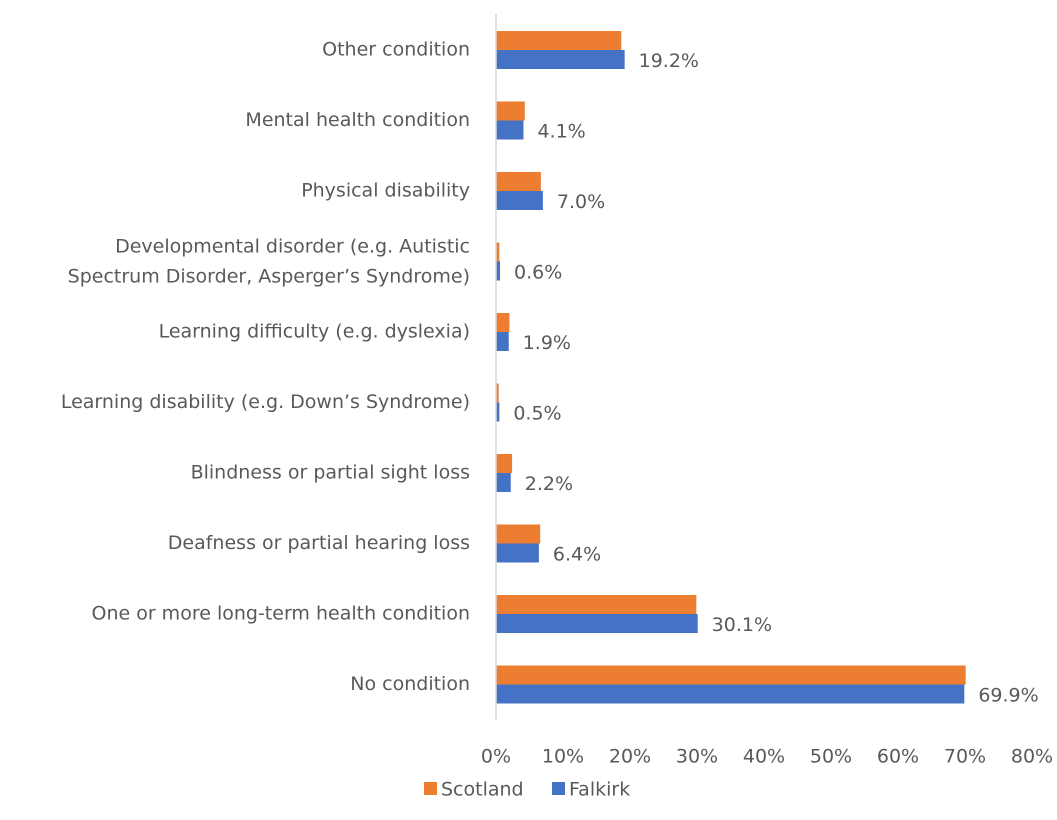  Describe the element at coordinates (319, 543) in the screenshot. I see `category-label: Deafness or partial hearing loss` at that location.